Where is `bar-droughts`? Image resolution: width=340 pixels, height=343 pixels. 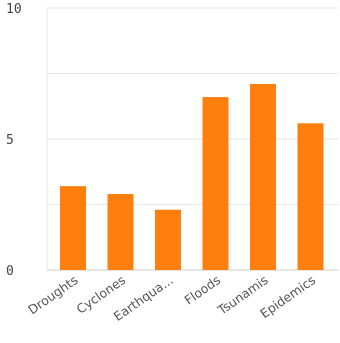 bar-droughts is located at coordinates (73, 228).